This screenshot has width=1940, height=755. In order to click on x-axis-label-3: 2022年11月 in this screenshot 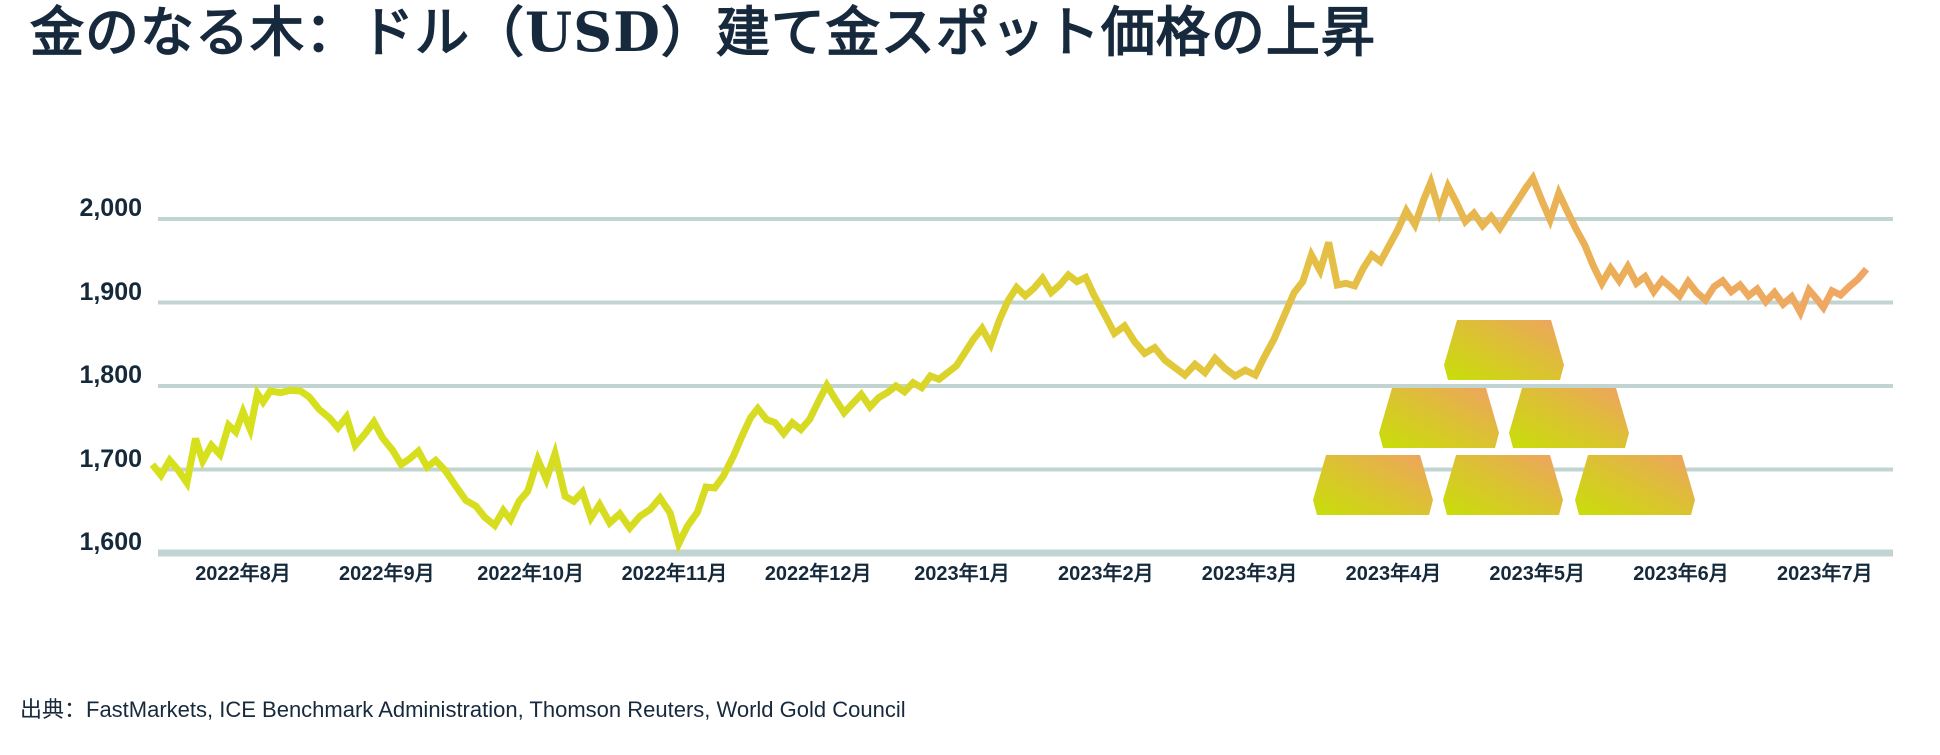, I will do `click(674, 574)`.